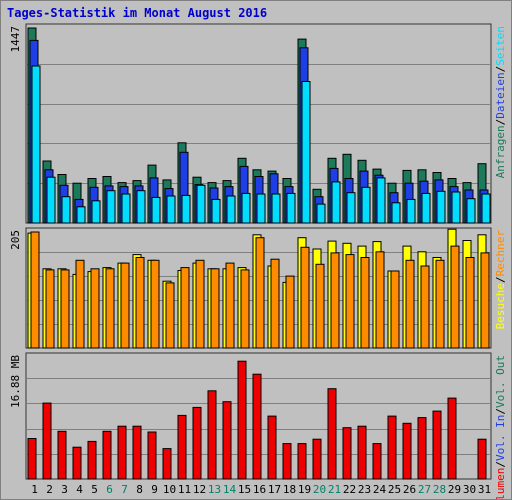  I want to click on x-tick-label: 28, so click(439, 489).